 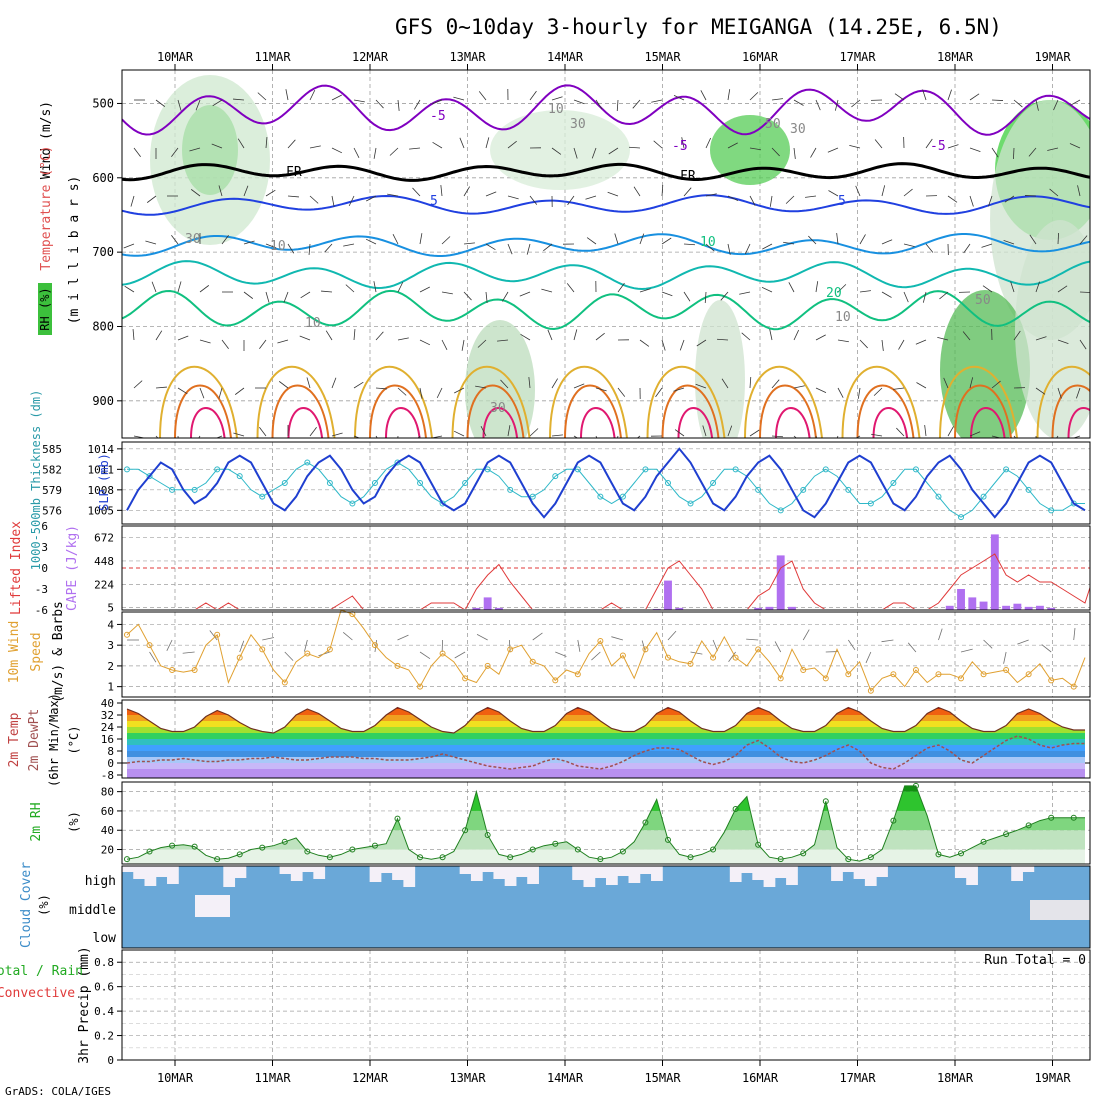 I want to click on temp-plot, so click(x=605, y=742).